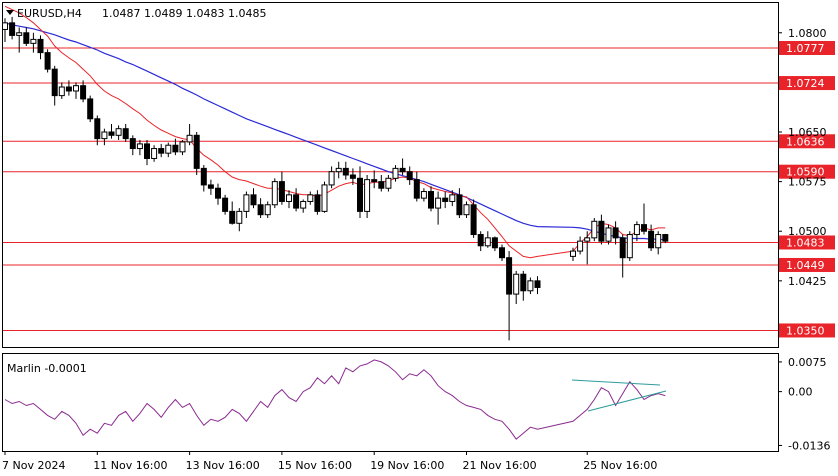 The width and height of the screenshot is (838, 476). I want to click on price-tick-label: 1.0650, so click(807, 132).